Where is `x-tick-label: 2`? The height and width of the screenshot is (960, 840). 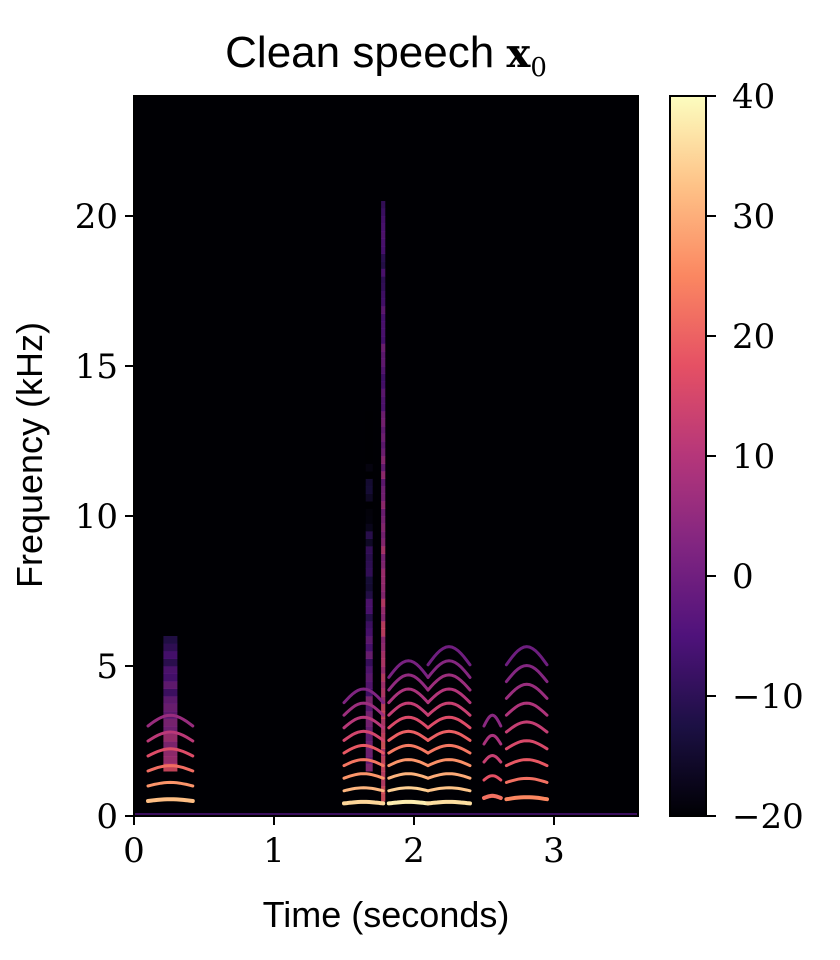
x-tick-label: 2 is located at coordinates (414, 851).